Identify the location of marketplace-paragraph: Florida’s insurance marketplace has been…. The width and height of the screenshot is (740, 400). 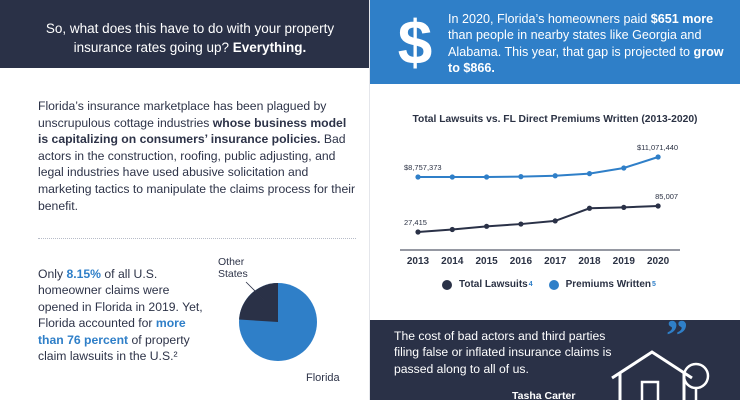
(197, 156).